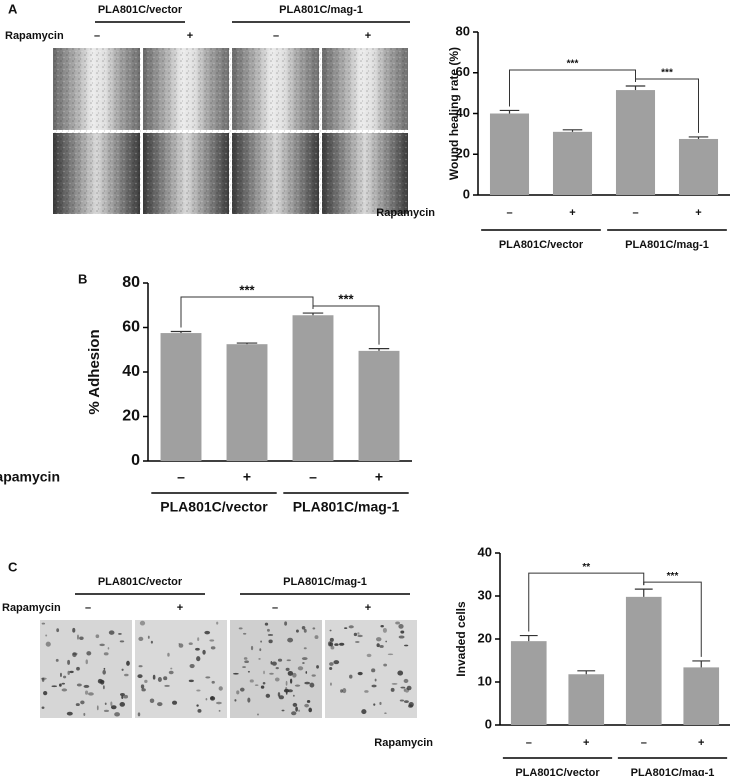 The image size is (735, 776). Describe the element at coordinates (586, 567) in the screenshot. I see `significance-label: **` at that location.